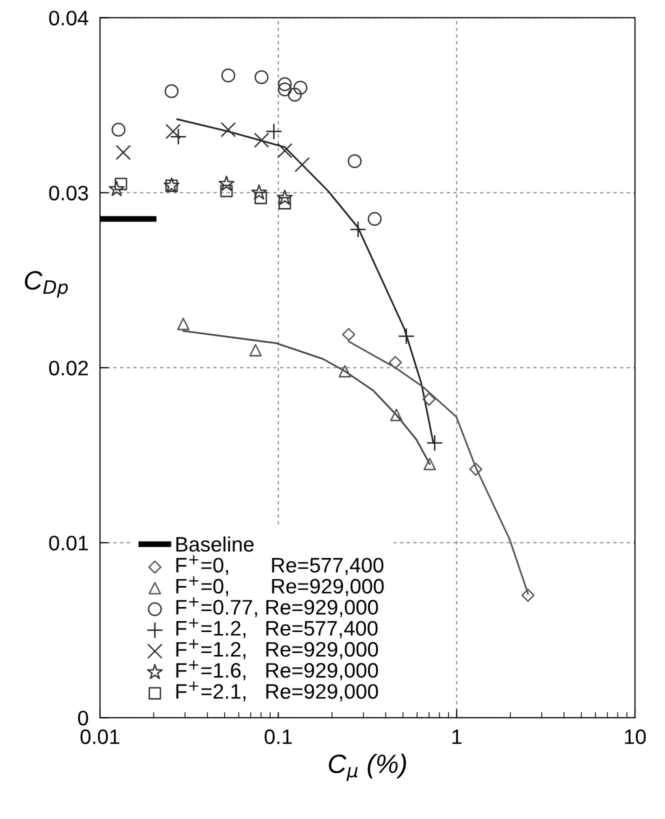 The image size is (665, 819). I want to click on y-axis-title: C$_{Dp}$, so click(46, 284).